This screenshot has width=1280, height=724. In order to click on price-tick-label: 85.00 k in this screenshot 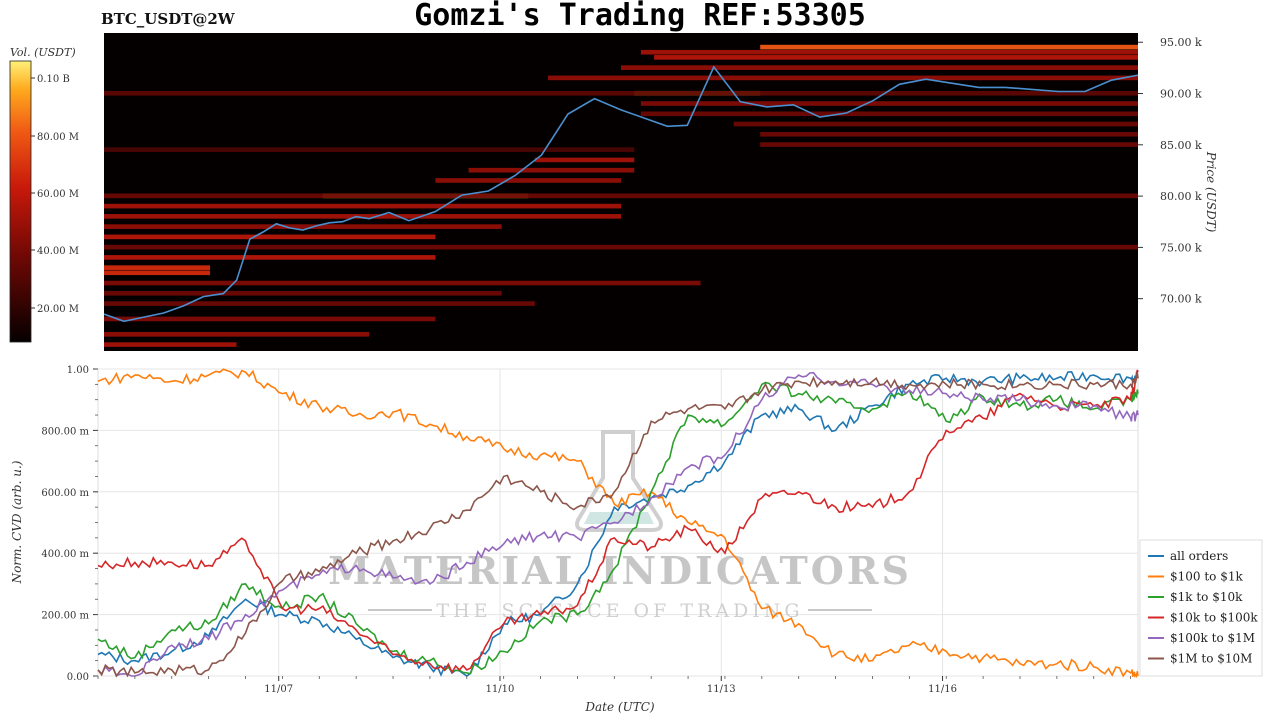, I will do `click(1181, 145)`.